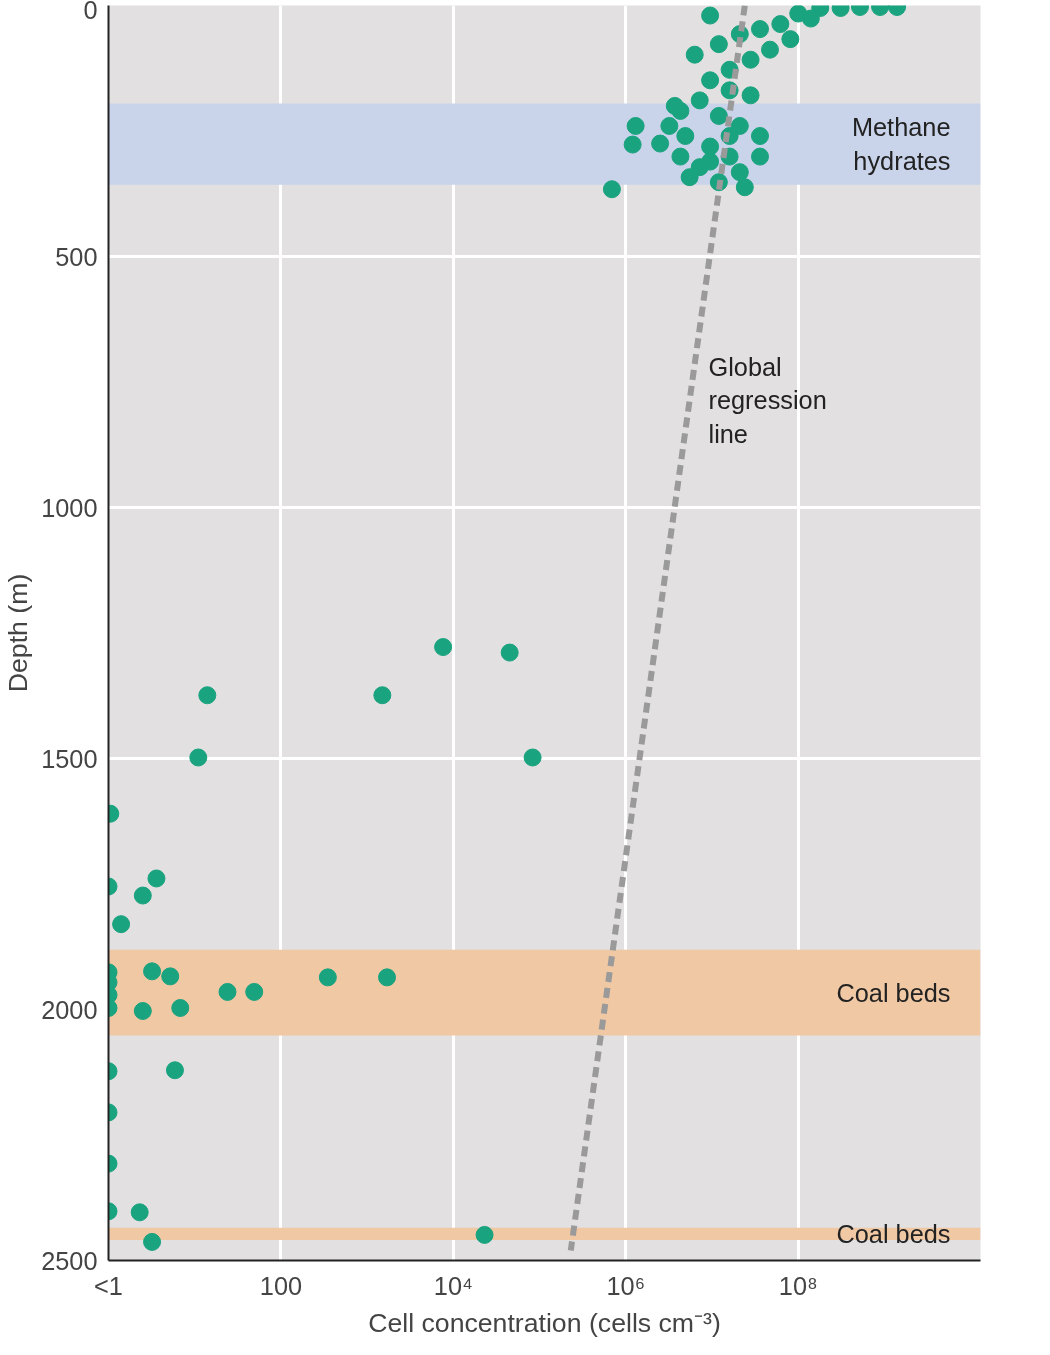 This screenshot has width=1050, height=1355. What do you see at coordinates (69, 507) in the screenshot?
I see `y-tick-label: 1000` at bounding box center [69, 507].